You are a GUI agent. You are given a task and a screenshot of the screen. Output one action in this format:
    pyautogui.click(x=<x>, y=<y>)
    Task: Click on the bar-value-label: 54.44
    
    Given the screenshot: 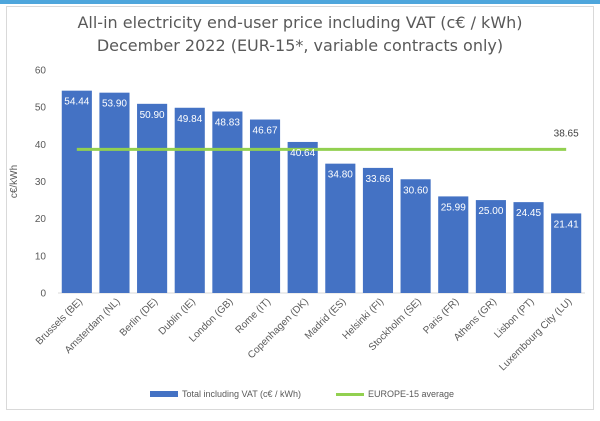 What is the action you would take?
    pyautogui.click(x=76, y=102)
    